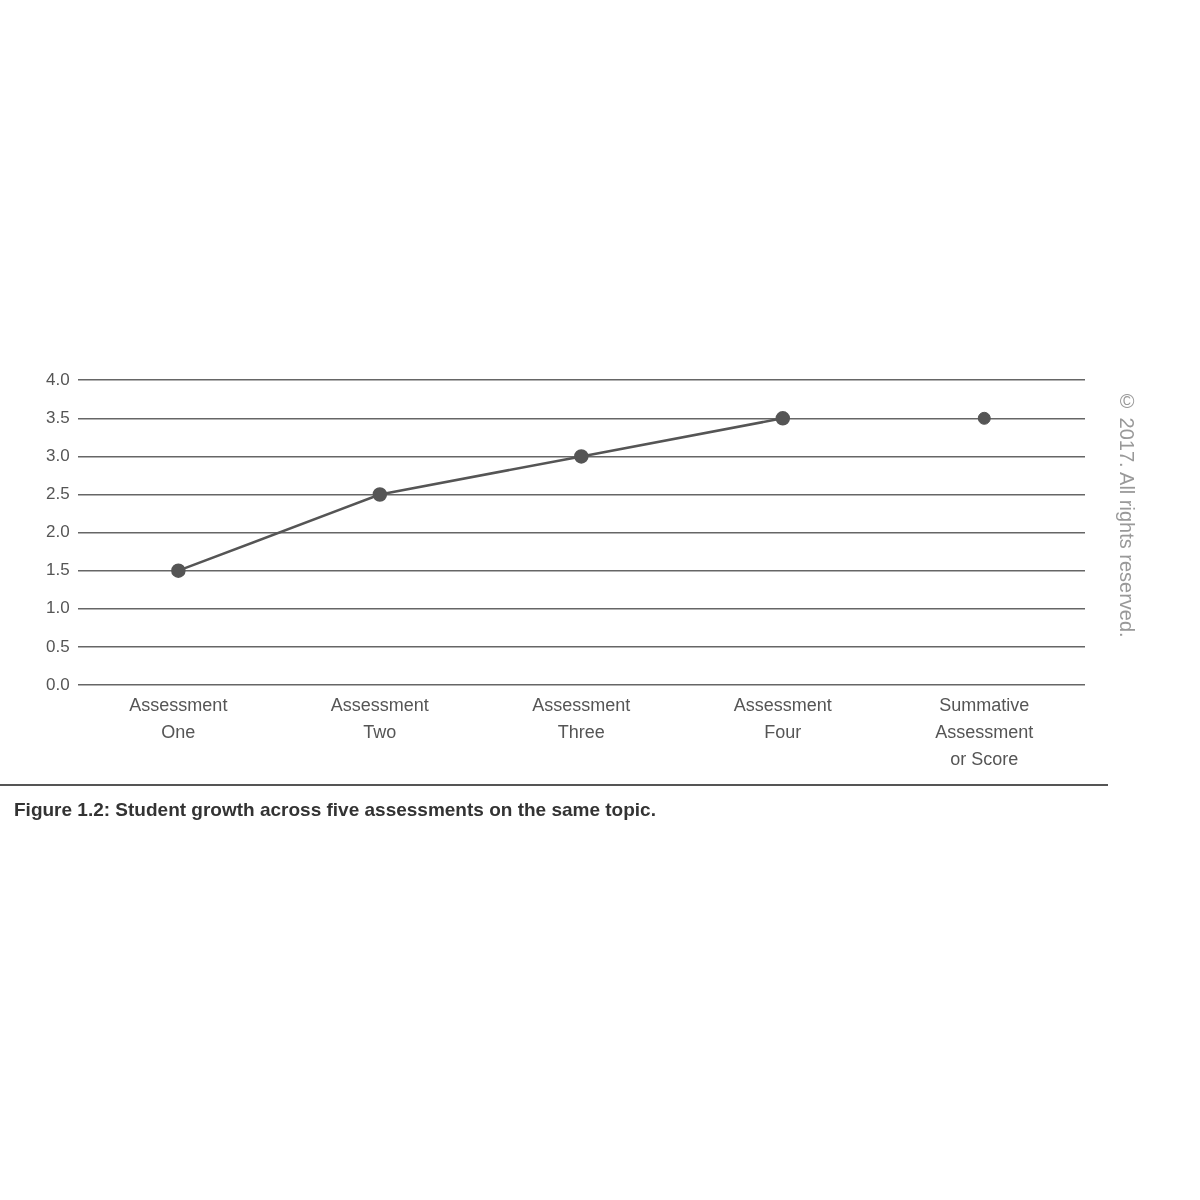  I want to click on y-tick-label: 2.0, so click(57, 532).